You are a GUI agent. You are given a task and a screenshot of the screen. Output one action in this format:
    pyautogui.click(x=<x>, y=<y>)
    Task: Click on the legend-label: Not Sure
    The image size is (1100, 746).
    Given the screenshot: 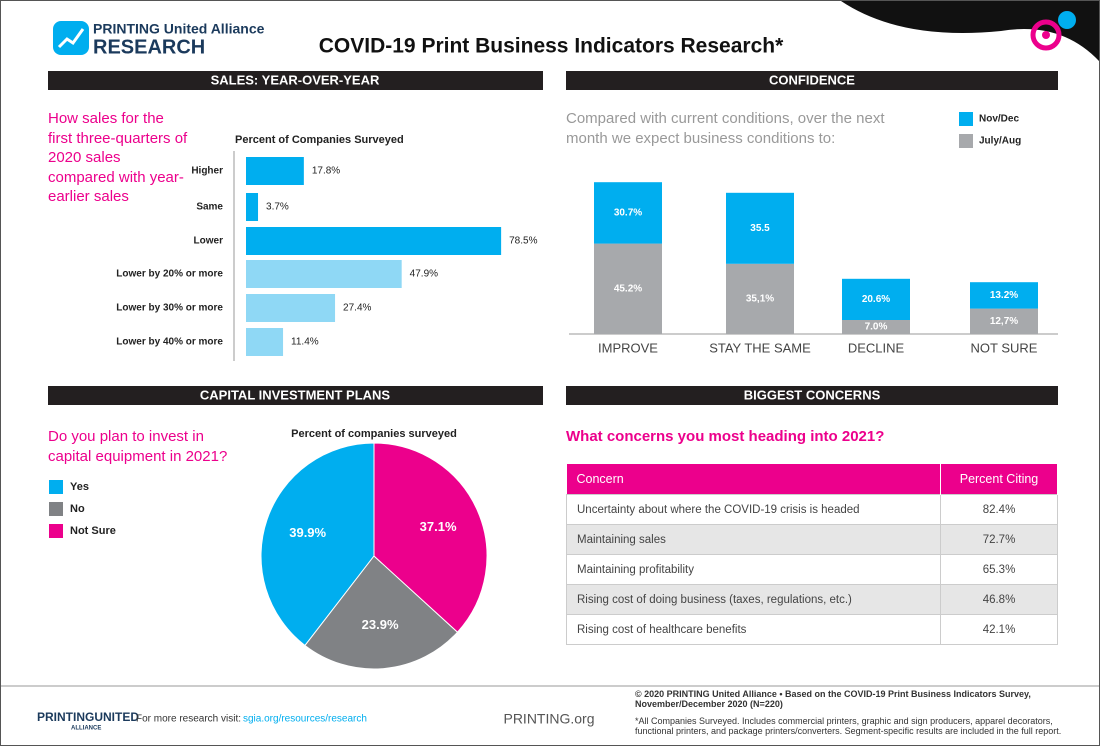 What is the action you would take?
    pyautogui.click(x=93, y=531)
    